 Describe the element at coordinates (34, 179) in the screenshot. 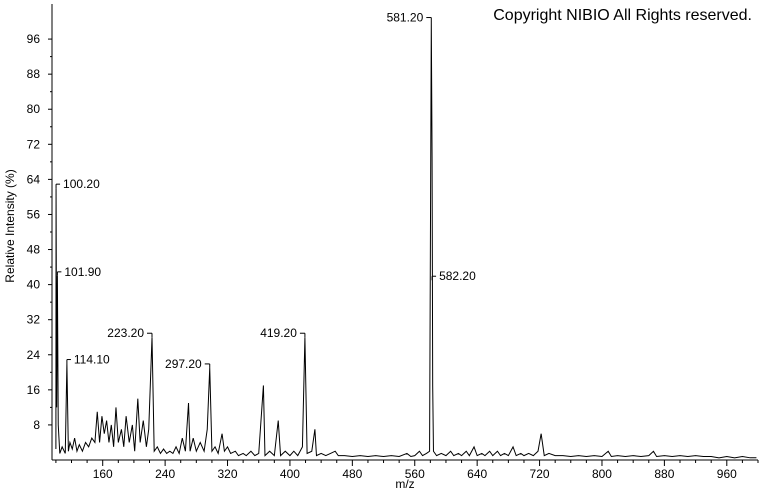

I see `y-tick-label: 64` at that location.